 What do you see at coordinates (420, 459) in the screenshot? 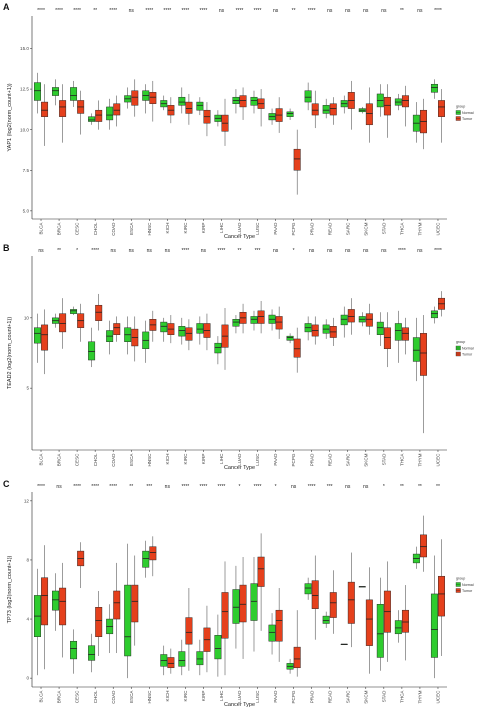
I see `x-tick-label: THYM` at bounding box center [420, 459].